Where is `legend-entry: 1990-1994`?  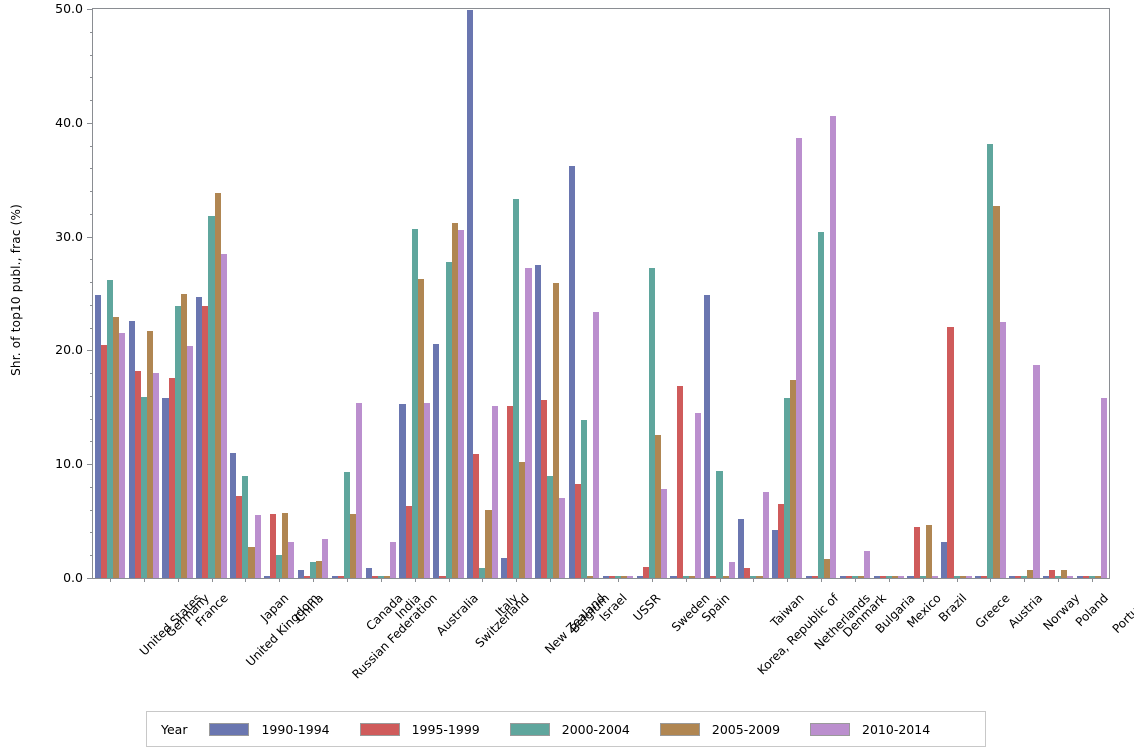
legend-entry: 1990-1994 is located at coordinates (269, 729).